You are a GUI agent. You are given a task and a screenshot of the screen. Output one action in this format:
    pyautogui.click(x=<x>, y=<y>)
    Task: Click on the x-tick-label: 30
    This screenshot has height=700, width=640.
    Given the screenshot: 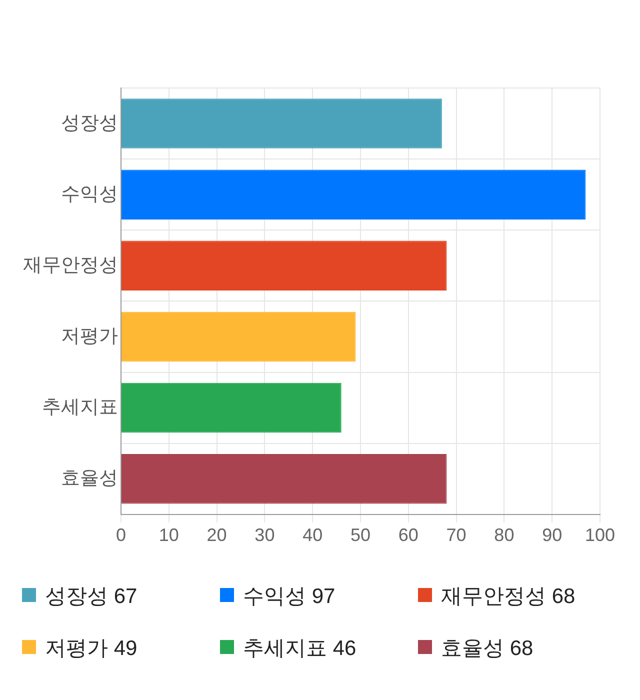 What is the action you would take?
    pyautogui.click(x=264, y=535)
    